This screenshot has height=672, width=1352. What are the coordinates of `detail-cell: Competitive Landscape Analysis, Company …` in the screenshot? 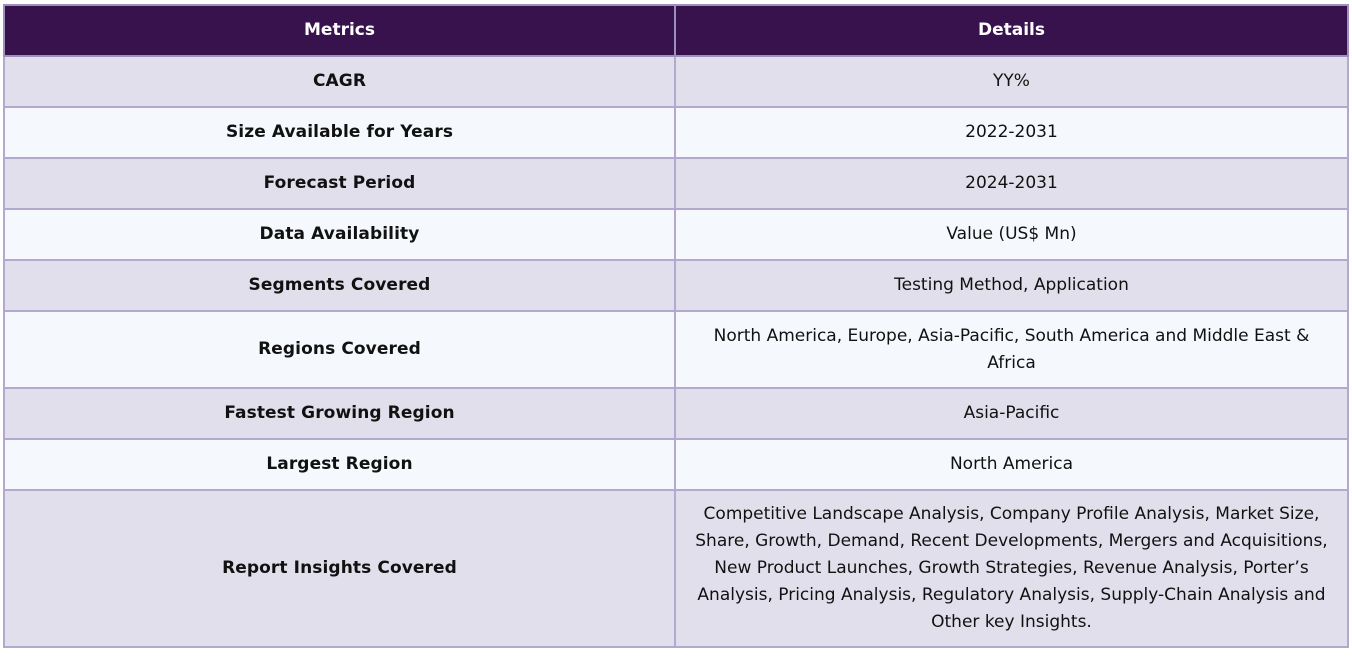 It's located at (1011, 568).